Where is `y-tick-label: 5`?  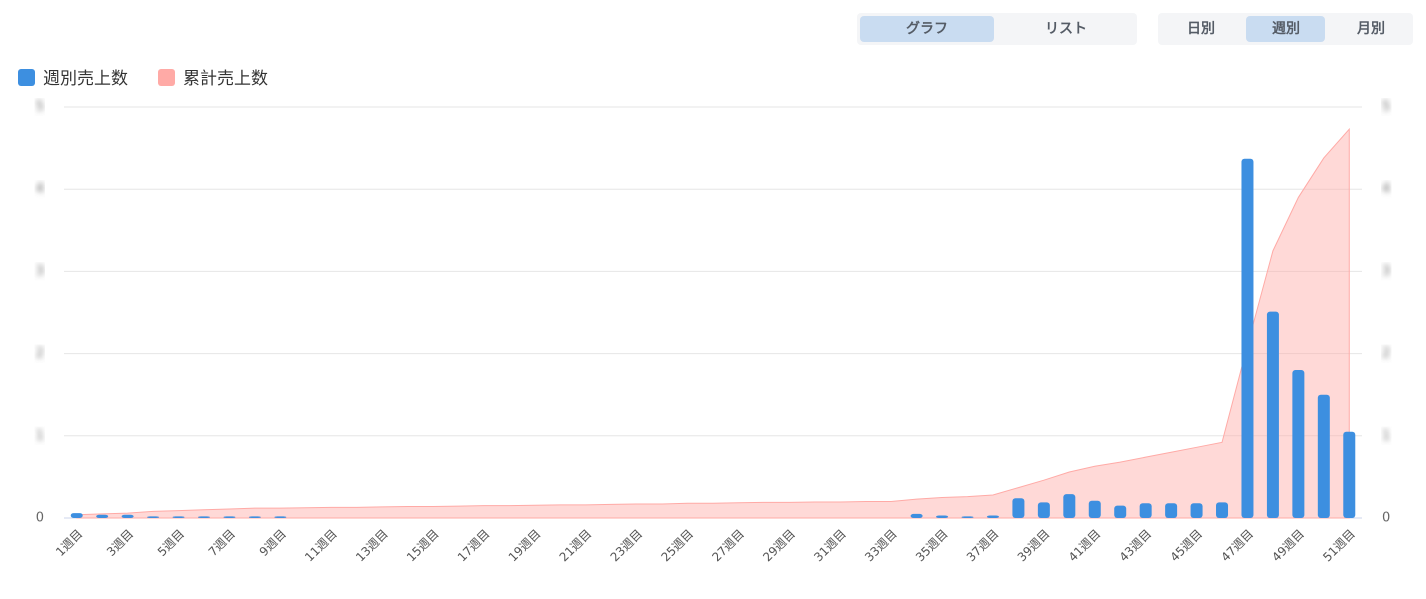 y-tick-label: 5 is located at coordinates (40, 107).